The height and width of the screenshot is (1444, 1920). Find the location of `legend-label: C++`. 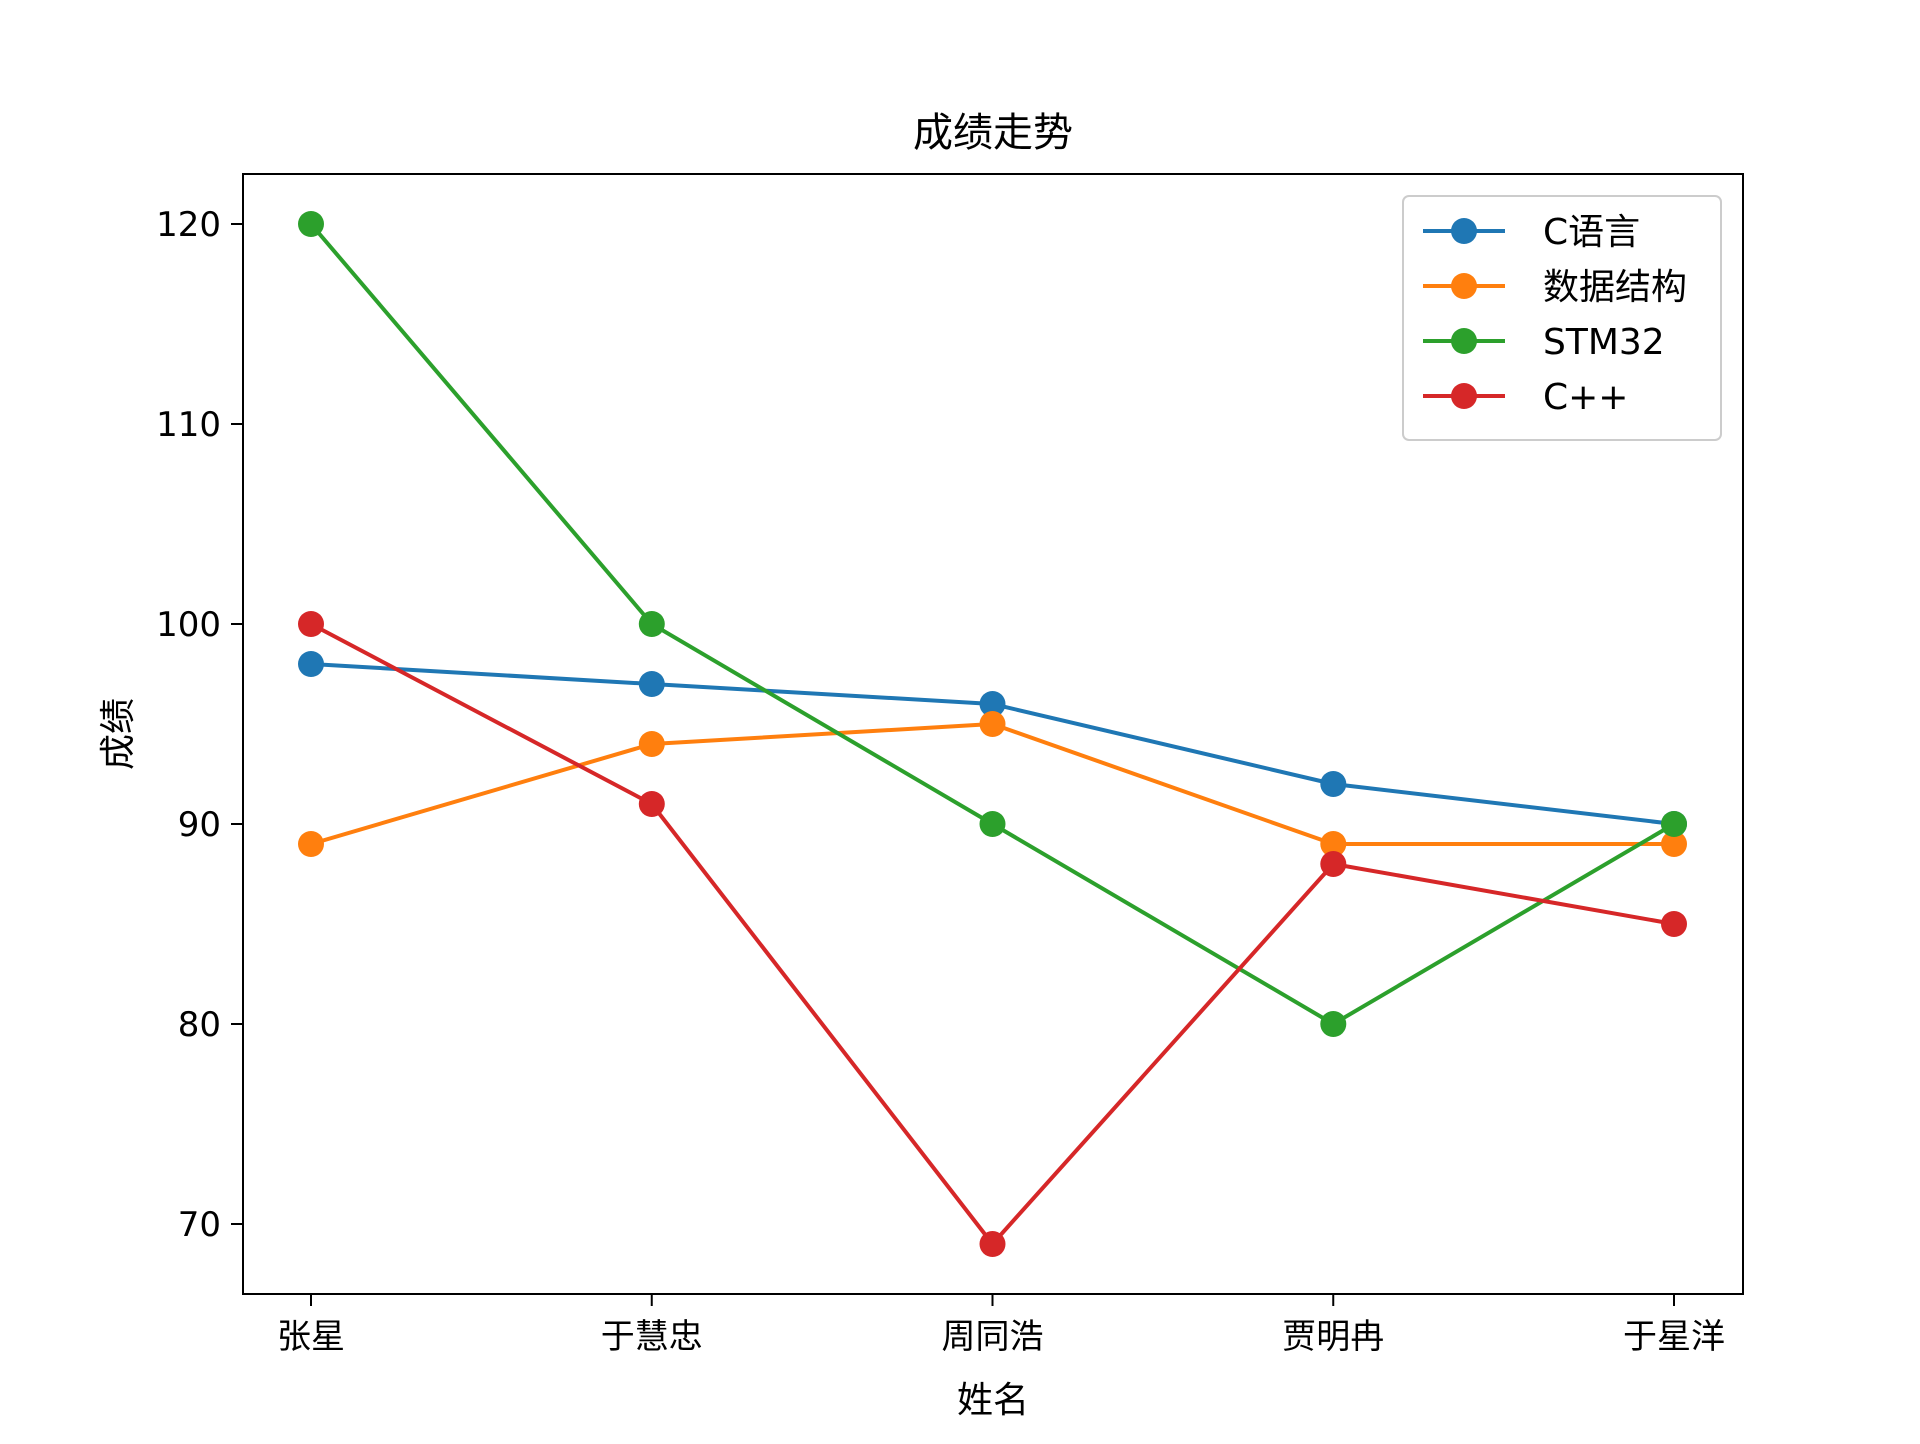

legend-label: C++ is located at coordinates (1585, 397).